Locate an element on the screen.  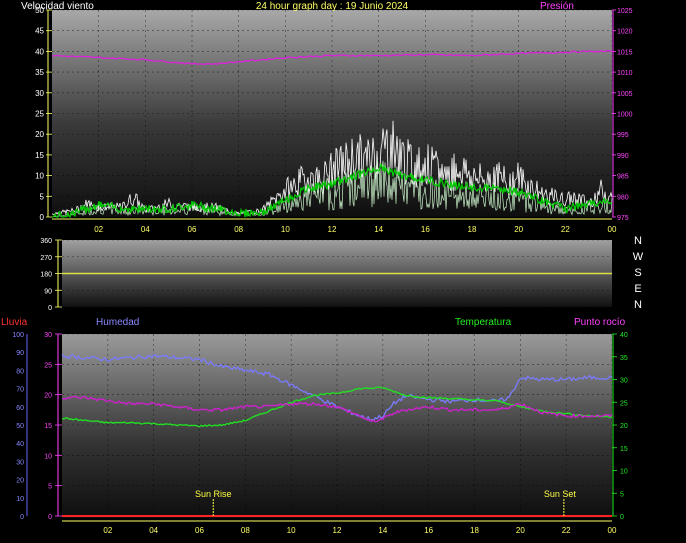
humidity-y-tick: 40 is located at coordinates (20, 444).